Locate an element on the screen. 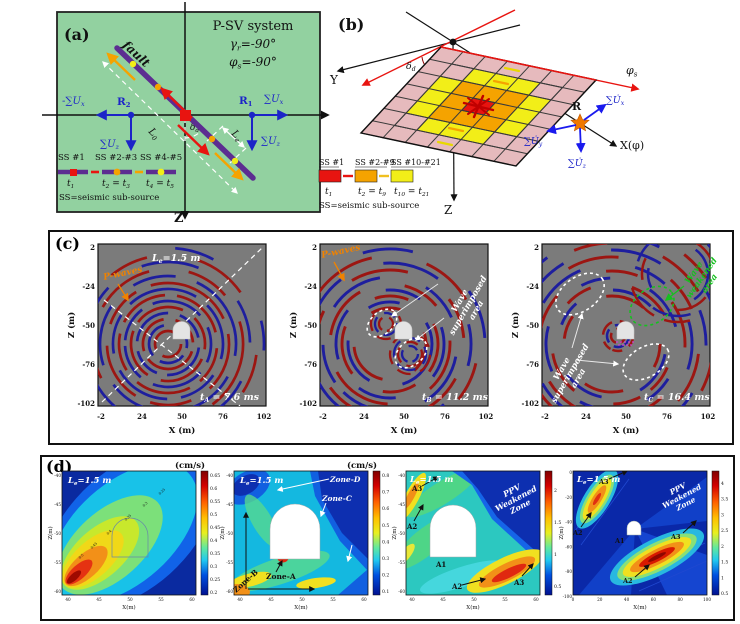  svg-text: 0.8 is located at coordinates (385, 476).